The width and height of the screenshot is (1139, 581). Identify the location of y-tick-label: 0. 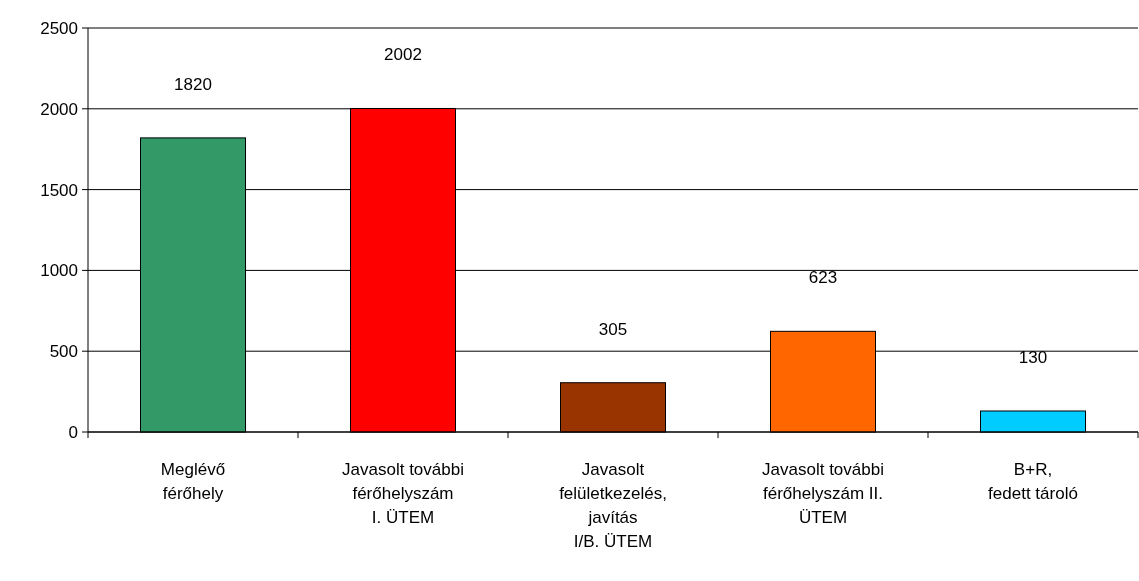
(73, 432).